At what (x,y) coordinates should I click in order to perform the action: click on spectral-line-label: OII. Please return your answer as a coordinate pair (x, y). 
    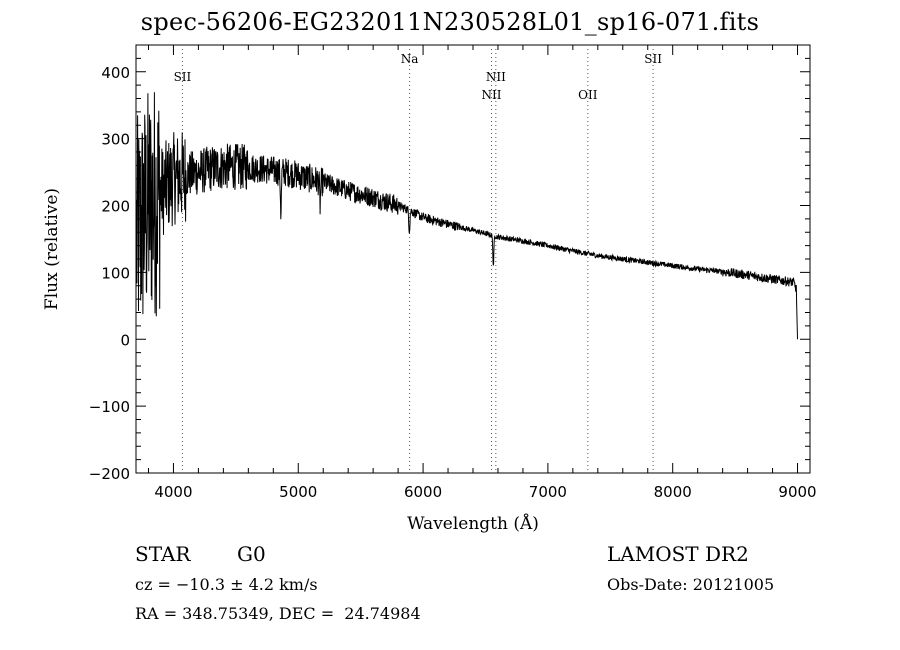
    Looking at the image, I should click on (588, 95).